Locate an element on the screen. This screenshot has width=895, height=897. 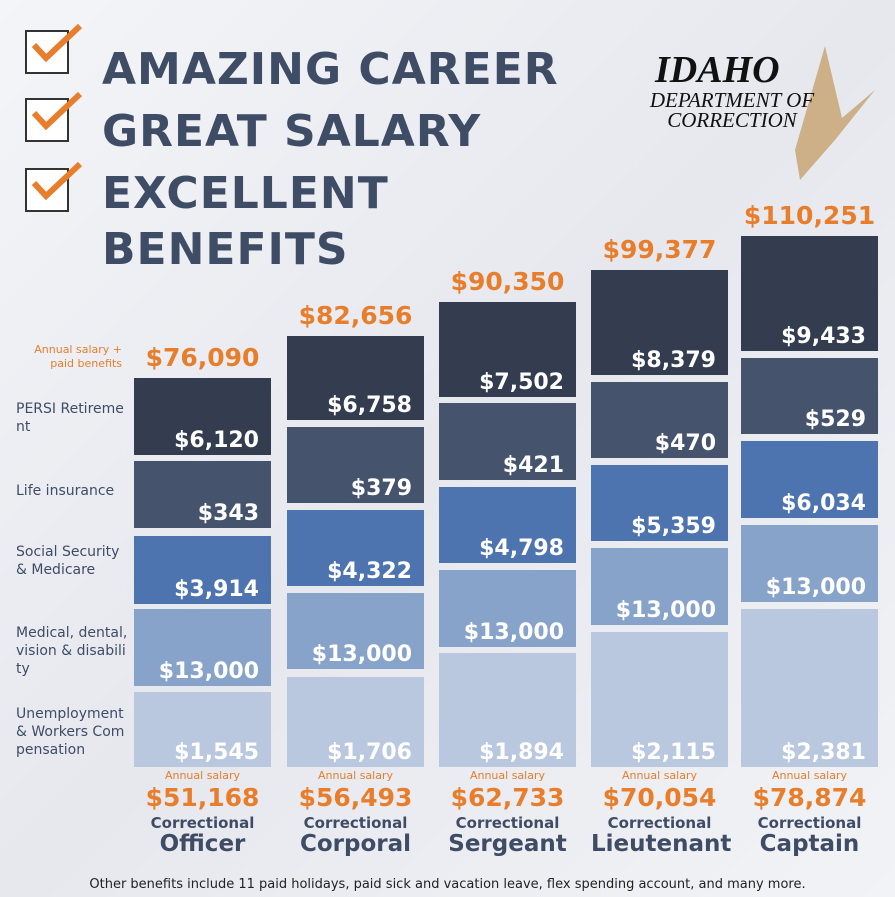
segment-label: $470 is located at coordinates (685, 443).